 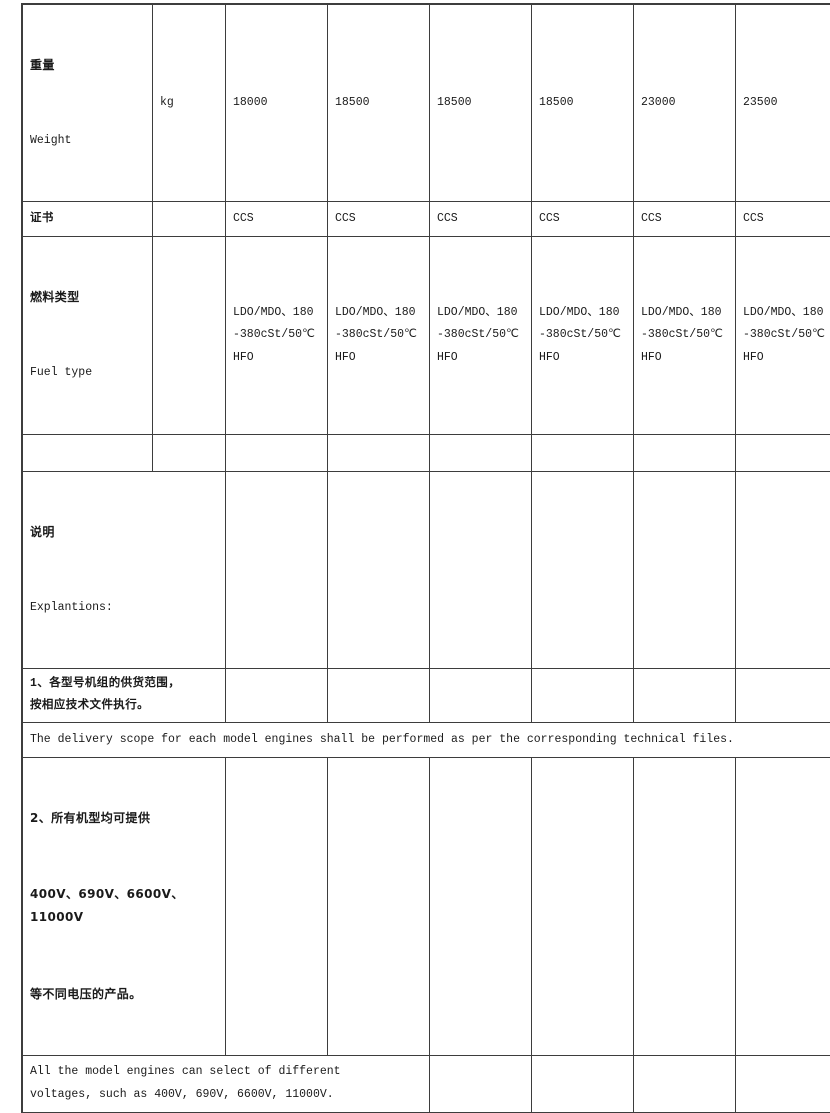 What do you see at coordinates (481, 335) in the screenshot?
I see `cell-fuel-type-3: LDO/MDO、180 -380cSt/50℃ HFO` at bounding box center [481, 335].